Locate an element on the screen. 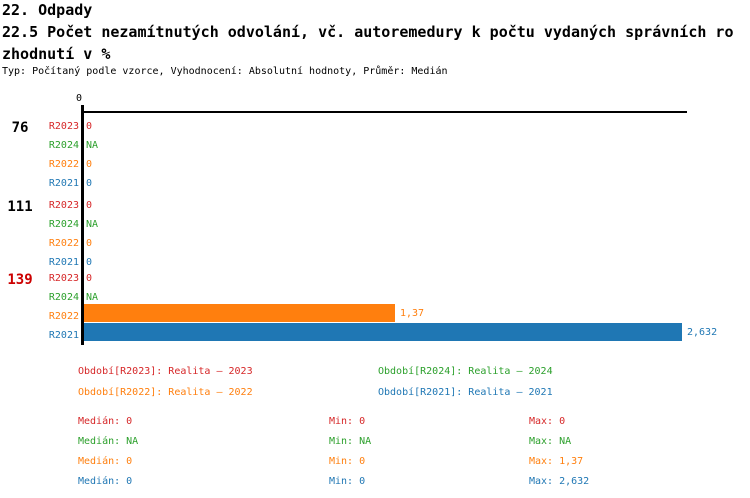 Image resolution: width=750 pixels, height=498 pixels. group-label: 139 is located at coordinates (20, 280).